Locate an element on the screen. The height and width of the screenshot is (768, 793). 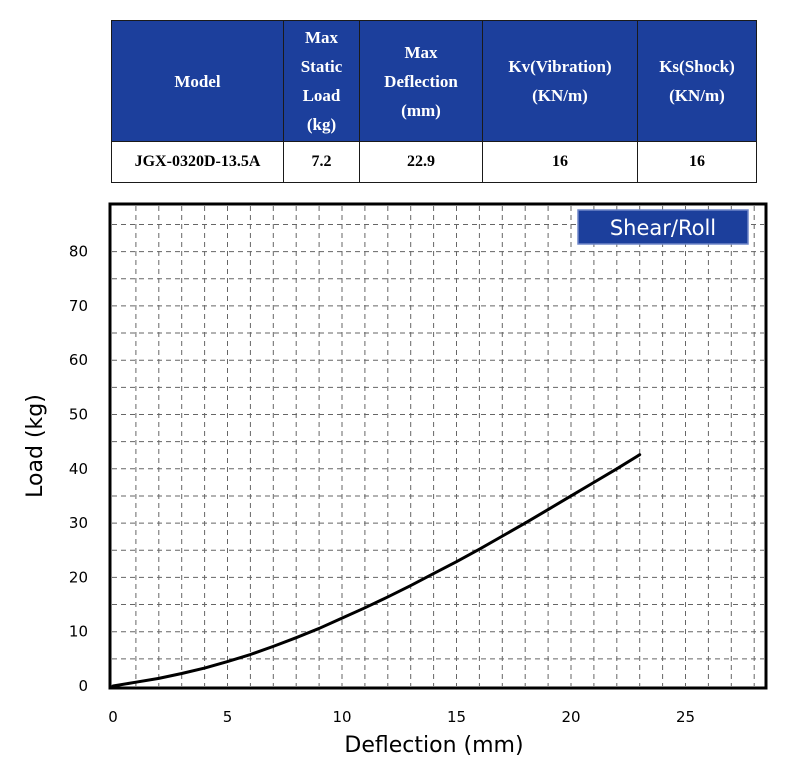
cell-max-static-load: 7.2 is located at coordinates (321, 162).